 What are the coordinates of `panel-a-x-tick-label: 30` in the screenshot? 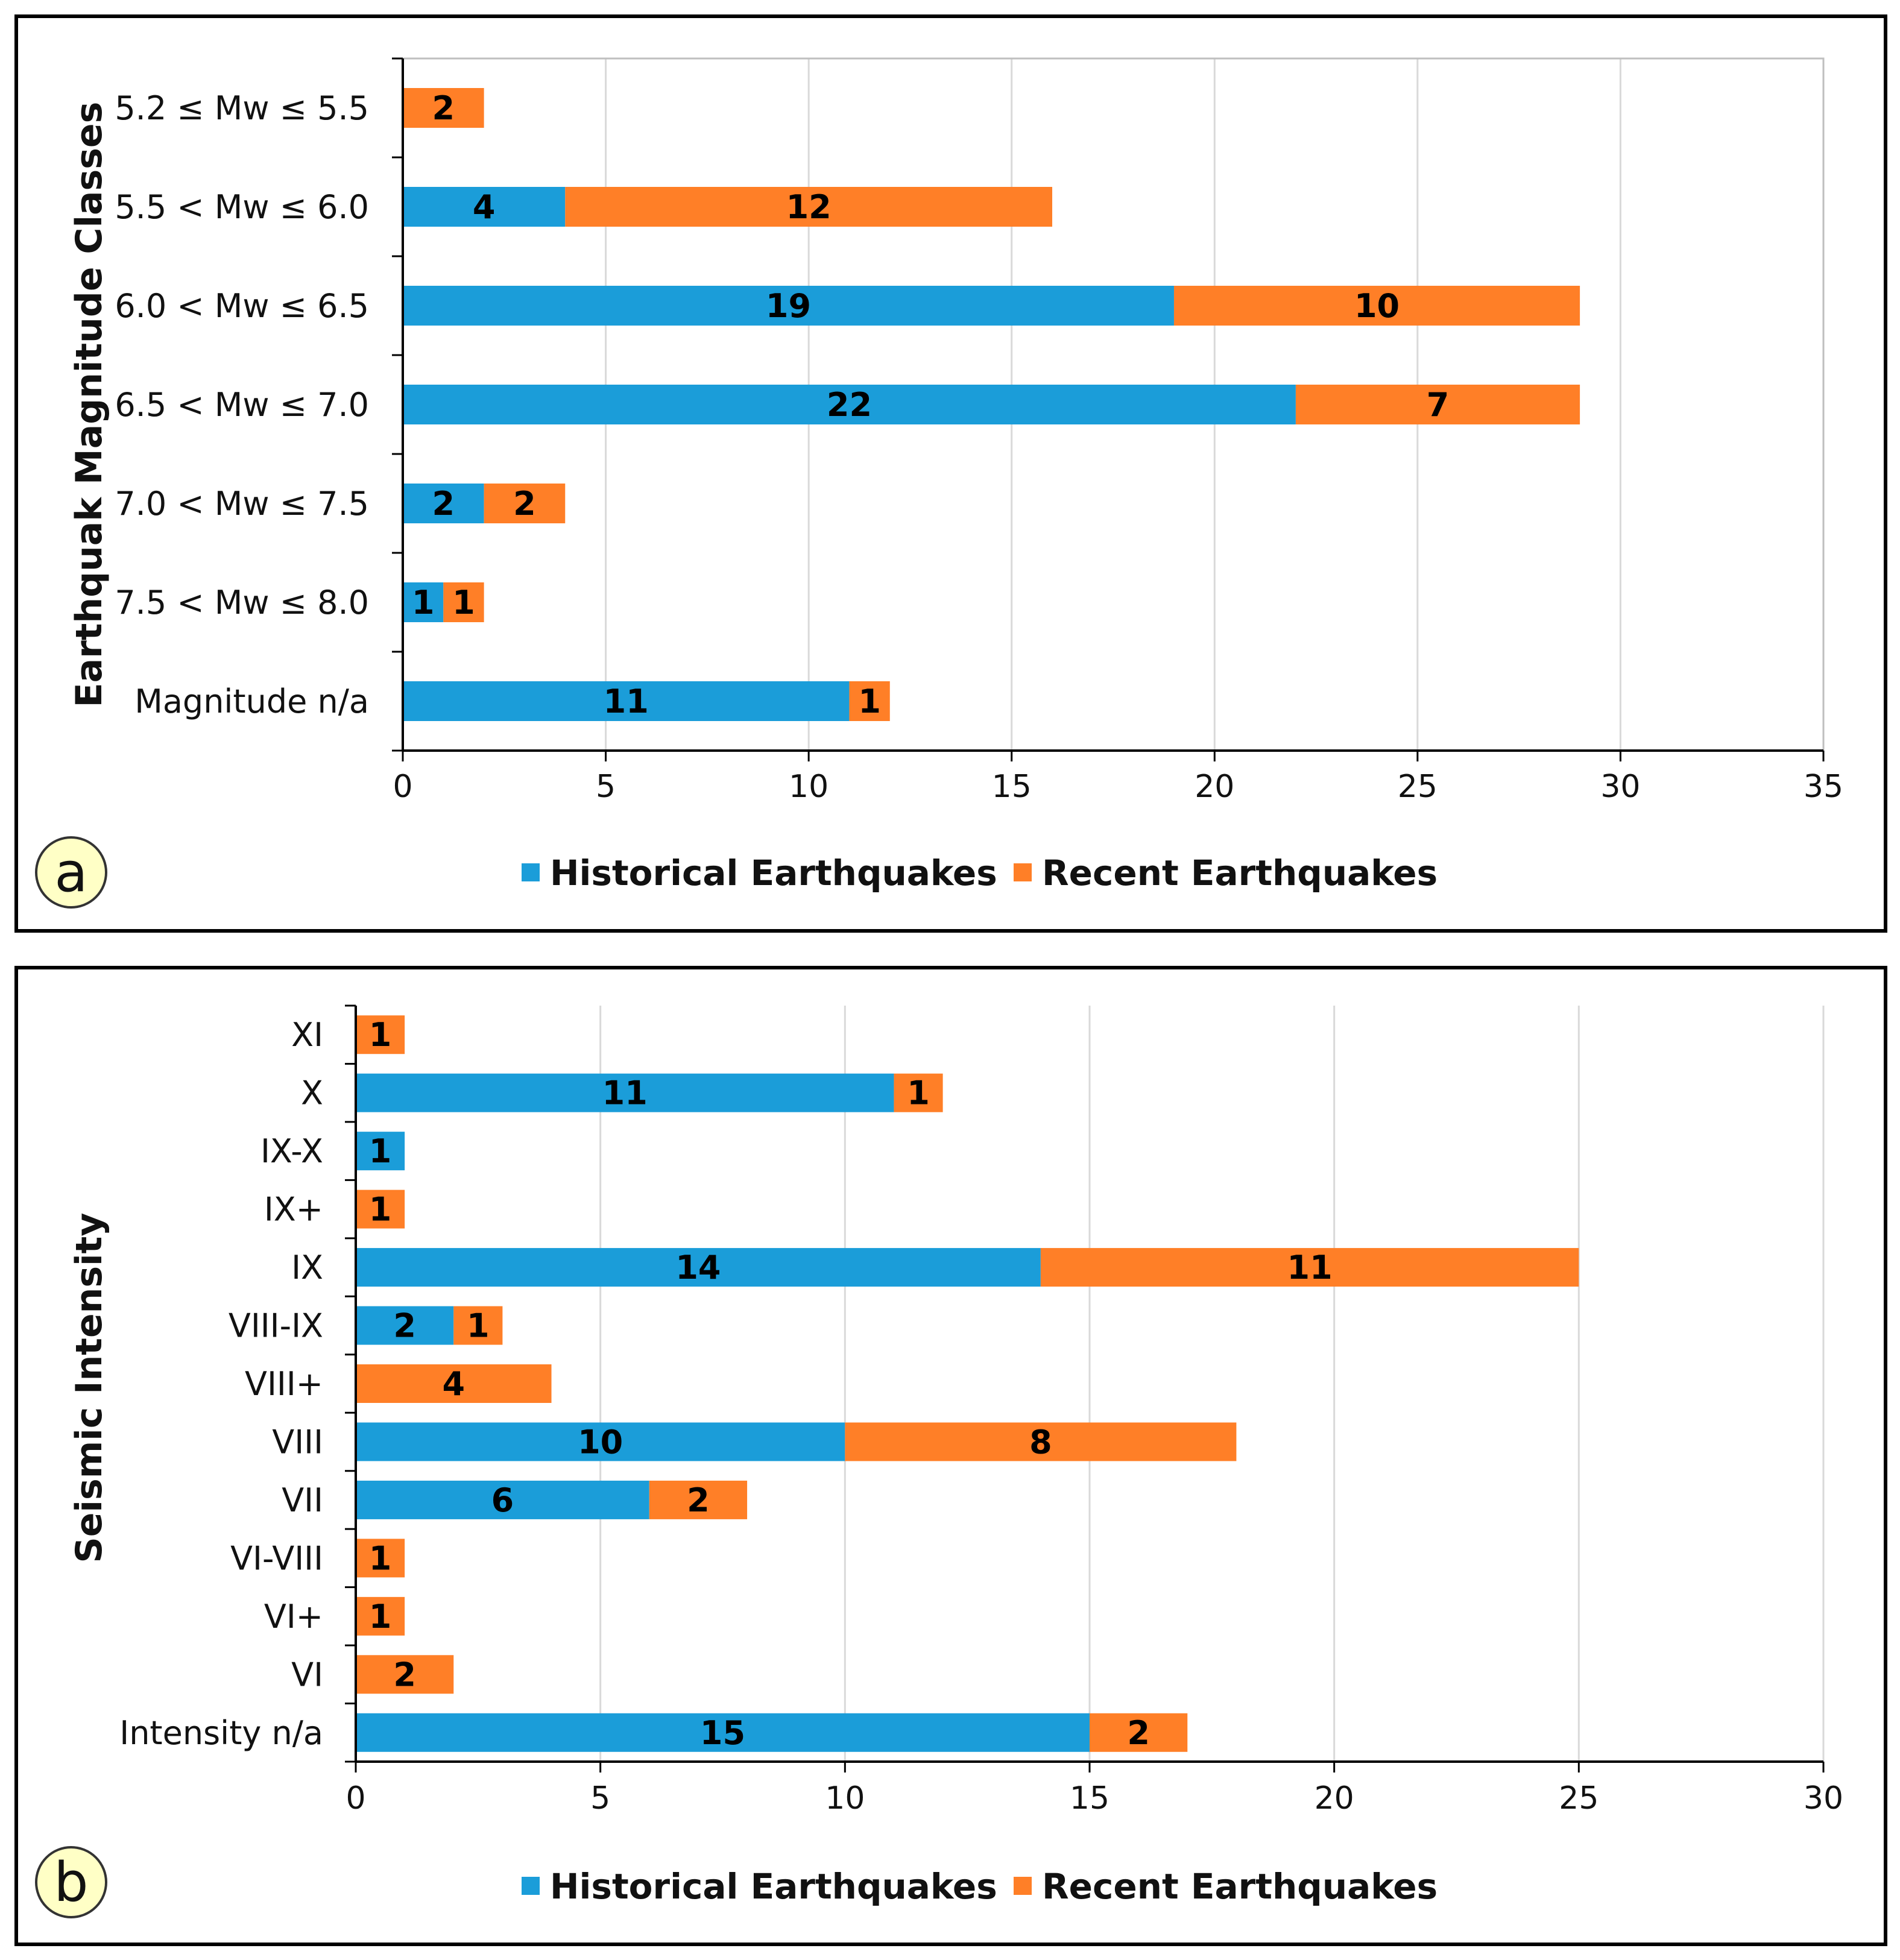 It's located at (1620, 787).